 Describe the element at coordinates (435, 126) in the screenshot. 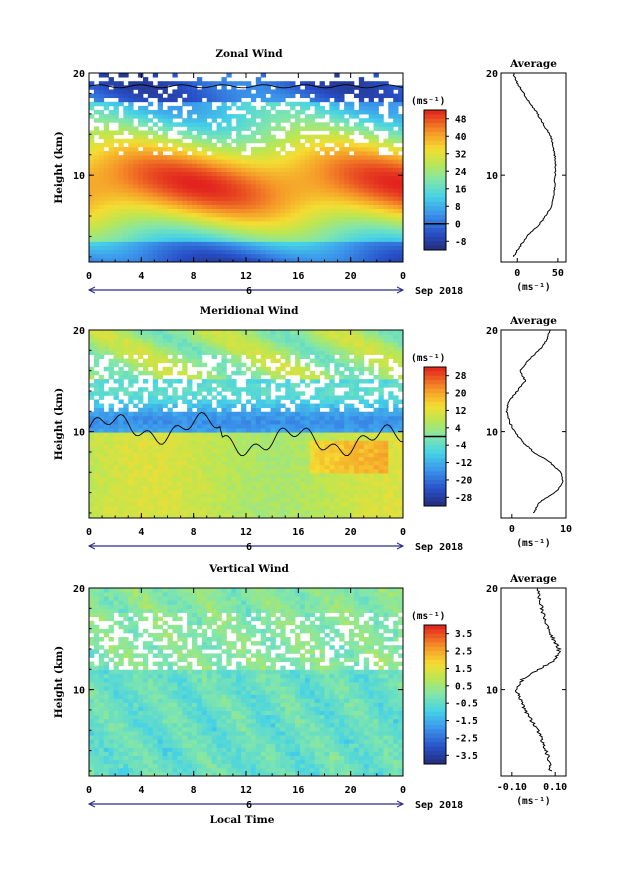

I see `colorbar-segment` at that location.